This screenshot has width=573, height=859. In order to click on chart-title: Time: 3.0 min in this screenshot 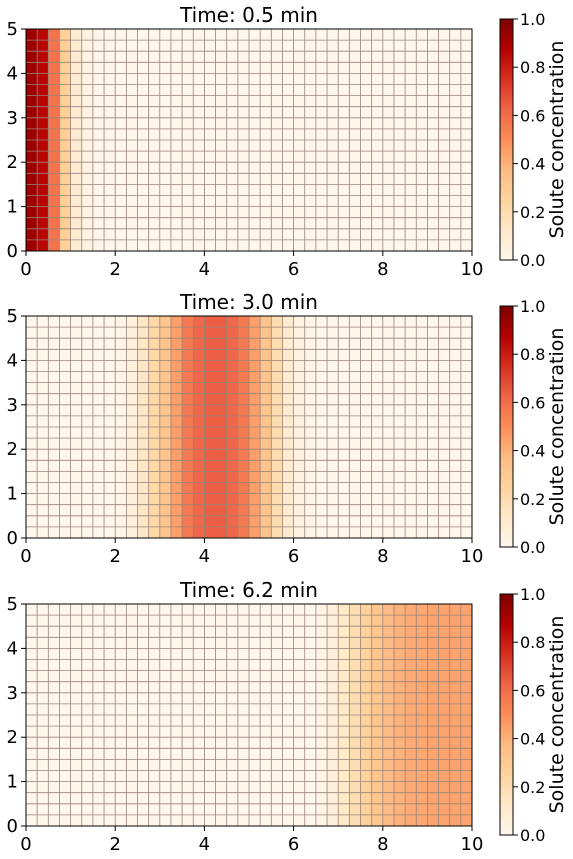, I will do `click(248, 302)`.